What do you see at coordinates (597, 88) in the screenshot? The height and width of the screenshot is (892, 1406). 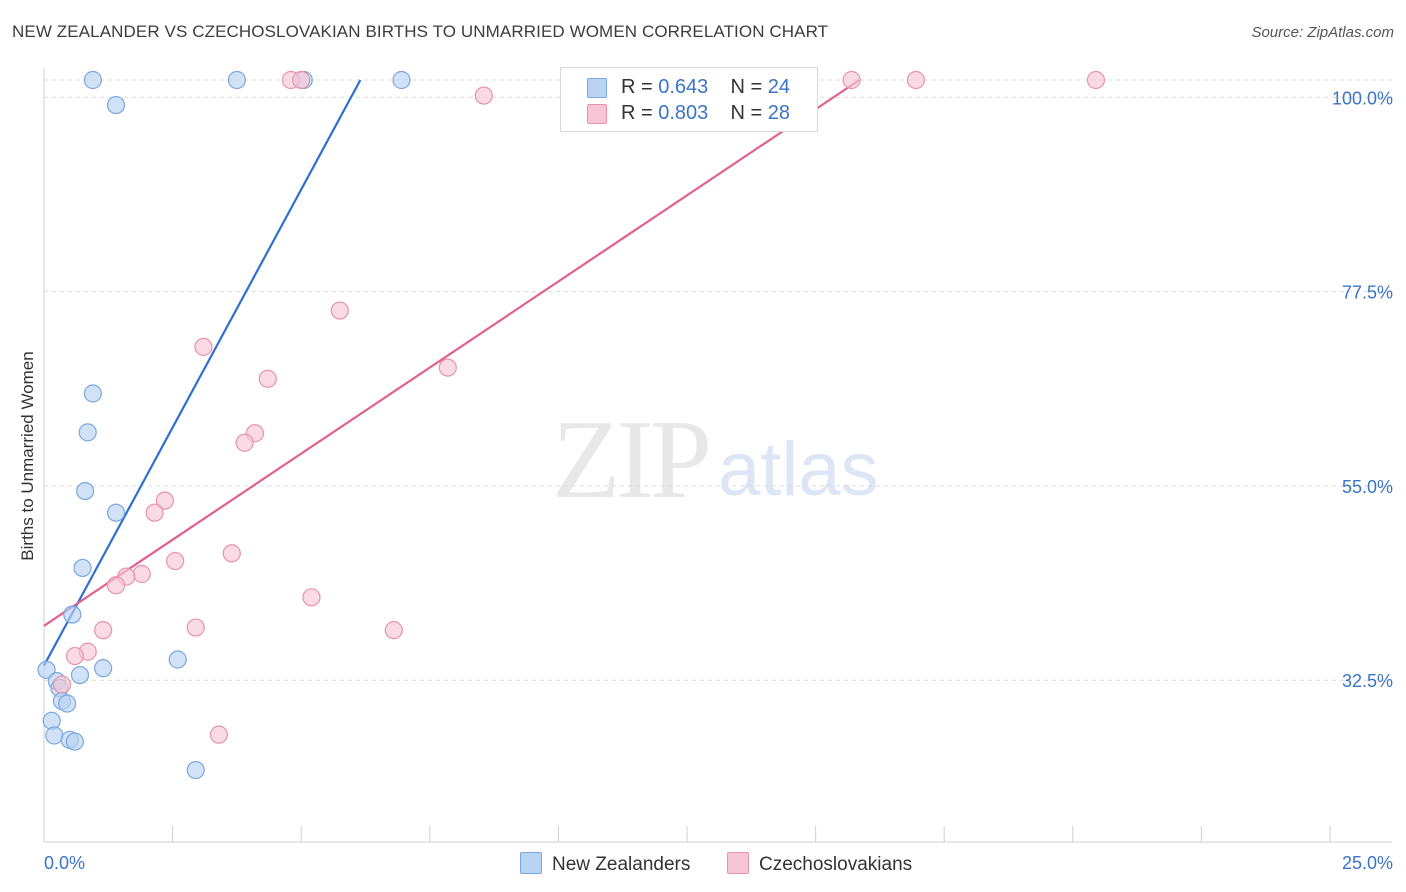 I see `legend-swatch-blue` at bounding box center [597, 88].